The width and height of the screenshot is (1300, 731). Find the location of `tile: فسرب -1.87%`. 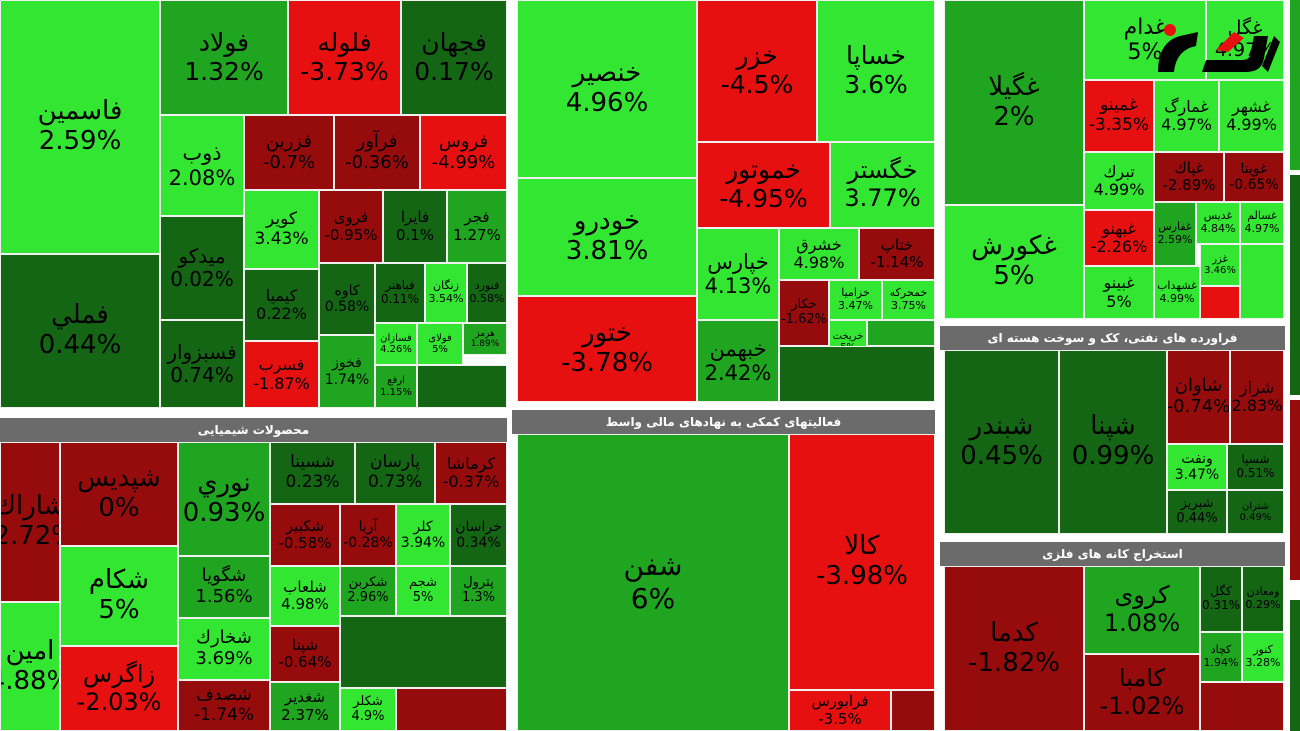

tile: فسرب -1.87% is located at coordinates (281, 374).